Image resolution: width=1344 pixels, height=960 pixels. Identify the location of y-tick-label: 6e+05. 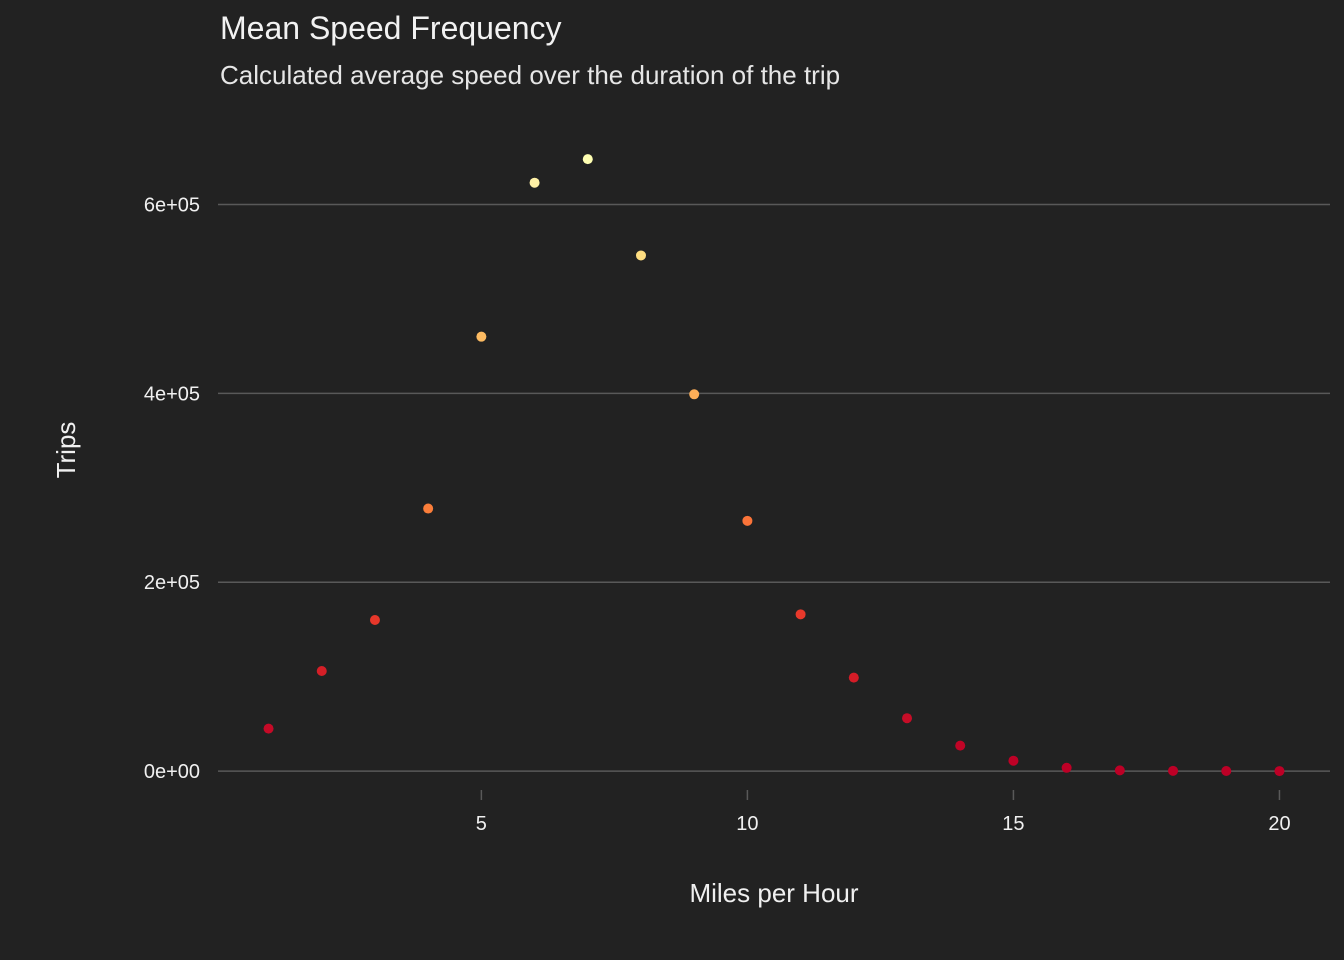
(172, 205).